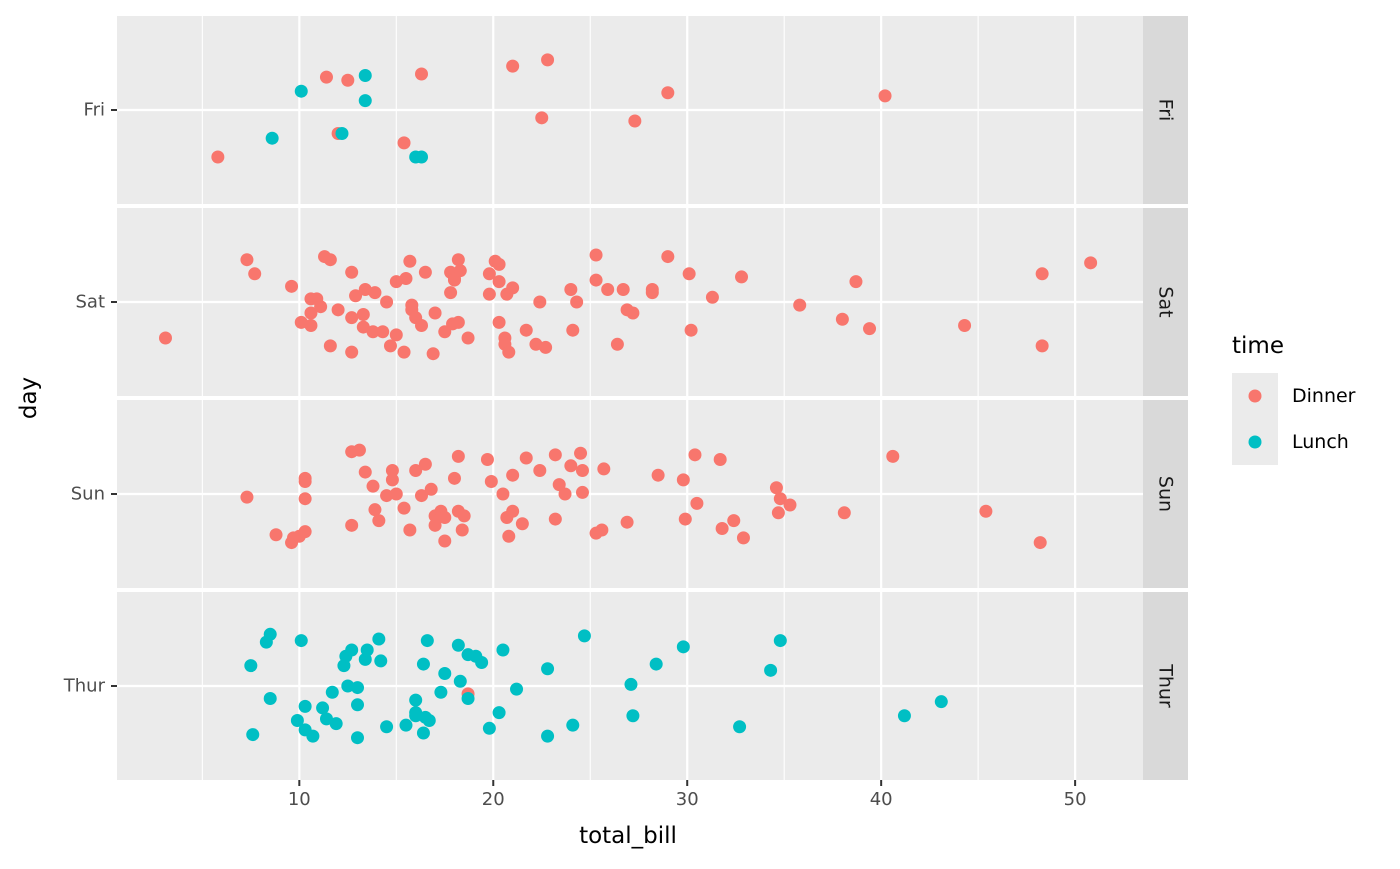 The height and width of the screenshot is (869, 1400). Describe the element at coordinates (596, 686) in the screenshot. I see `facet-points-thur` at that location.